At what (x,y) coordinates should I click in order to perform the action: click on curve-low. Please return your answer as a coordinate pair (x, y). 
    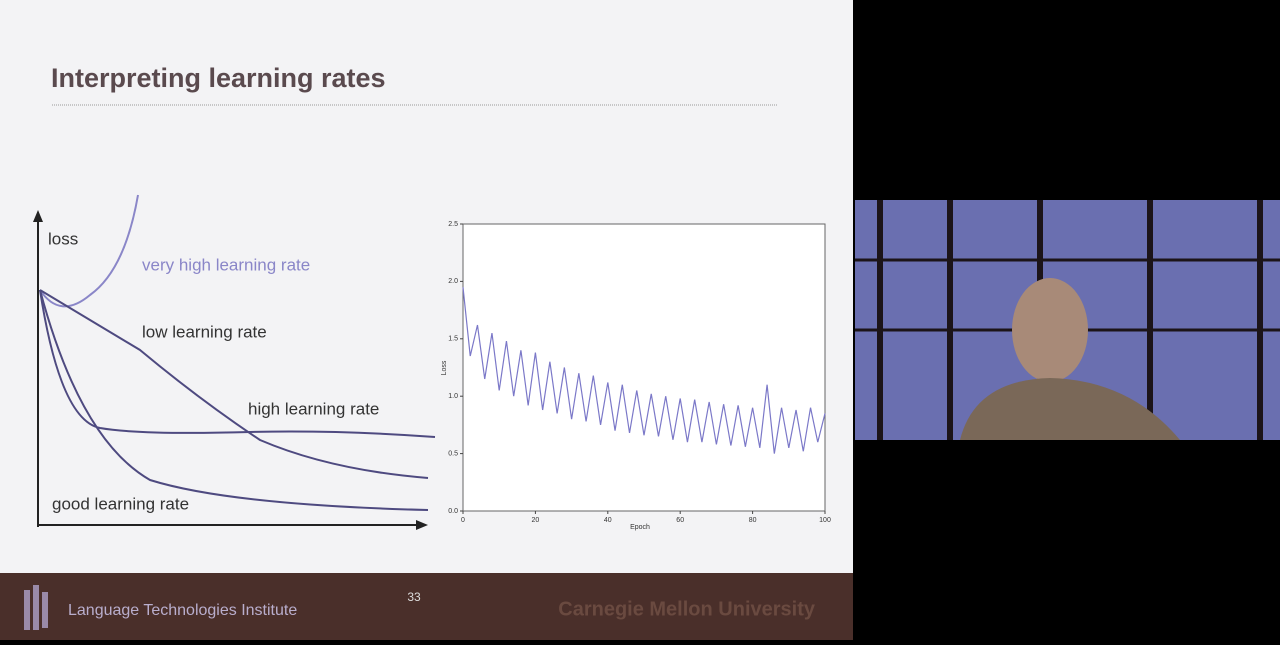
    Looking at the image, I should click on (234, 384).